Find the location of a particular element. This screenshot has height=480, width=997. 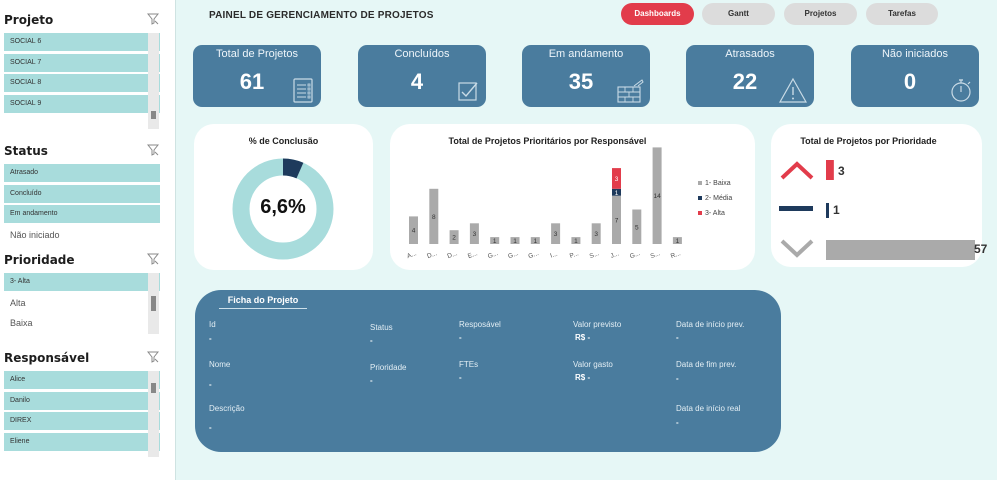

kpi-label: Em andamento is located at coordinates (586, 54).